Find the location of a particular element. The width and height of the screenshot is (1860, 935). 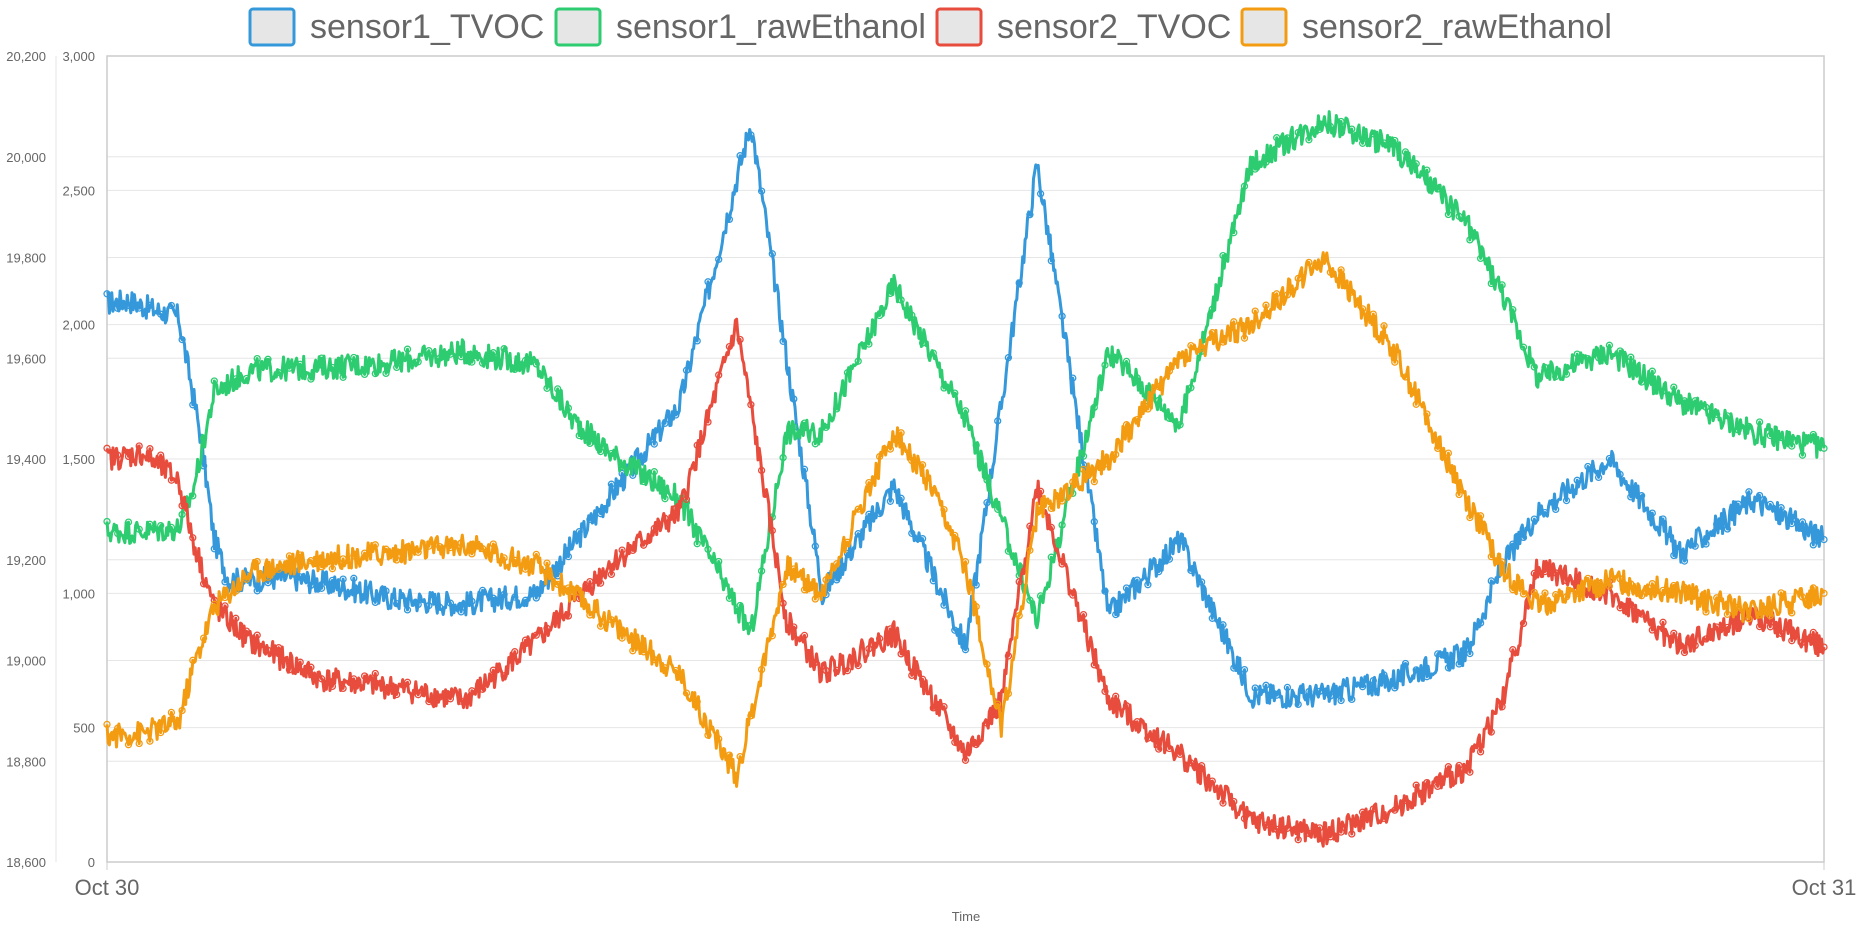

legend-item-sensor1_TVOC: sensor1_TVOC is located at coordinates (396, 27).